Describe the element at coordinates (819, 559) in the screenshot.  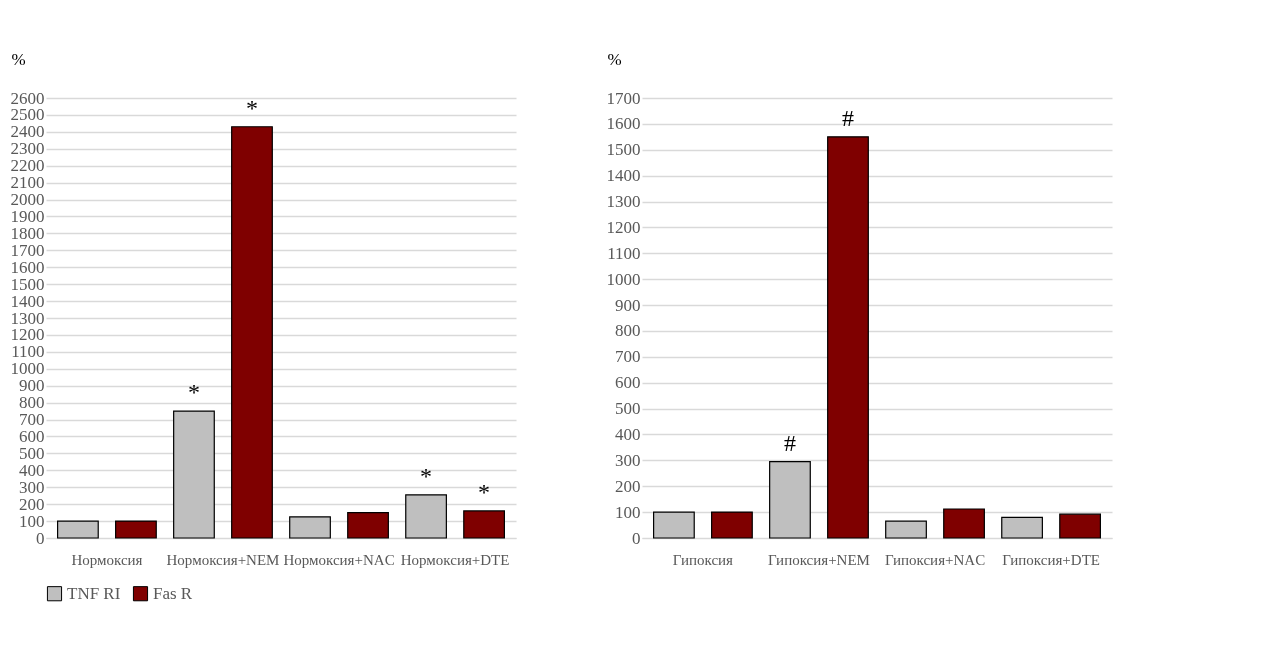
I see `x-tick-label: Гипоксия+NEM` at that location.